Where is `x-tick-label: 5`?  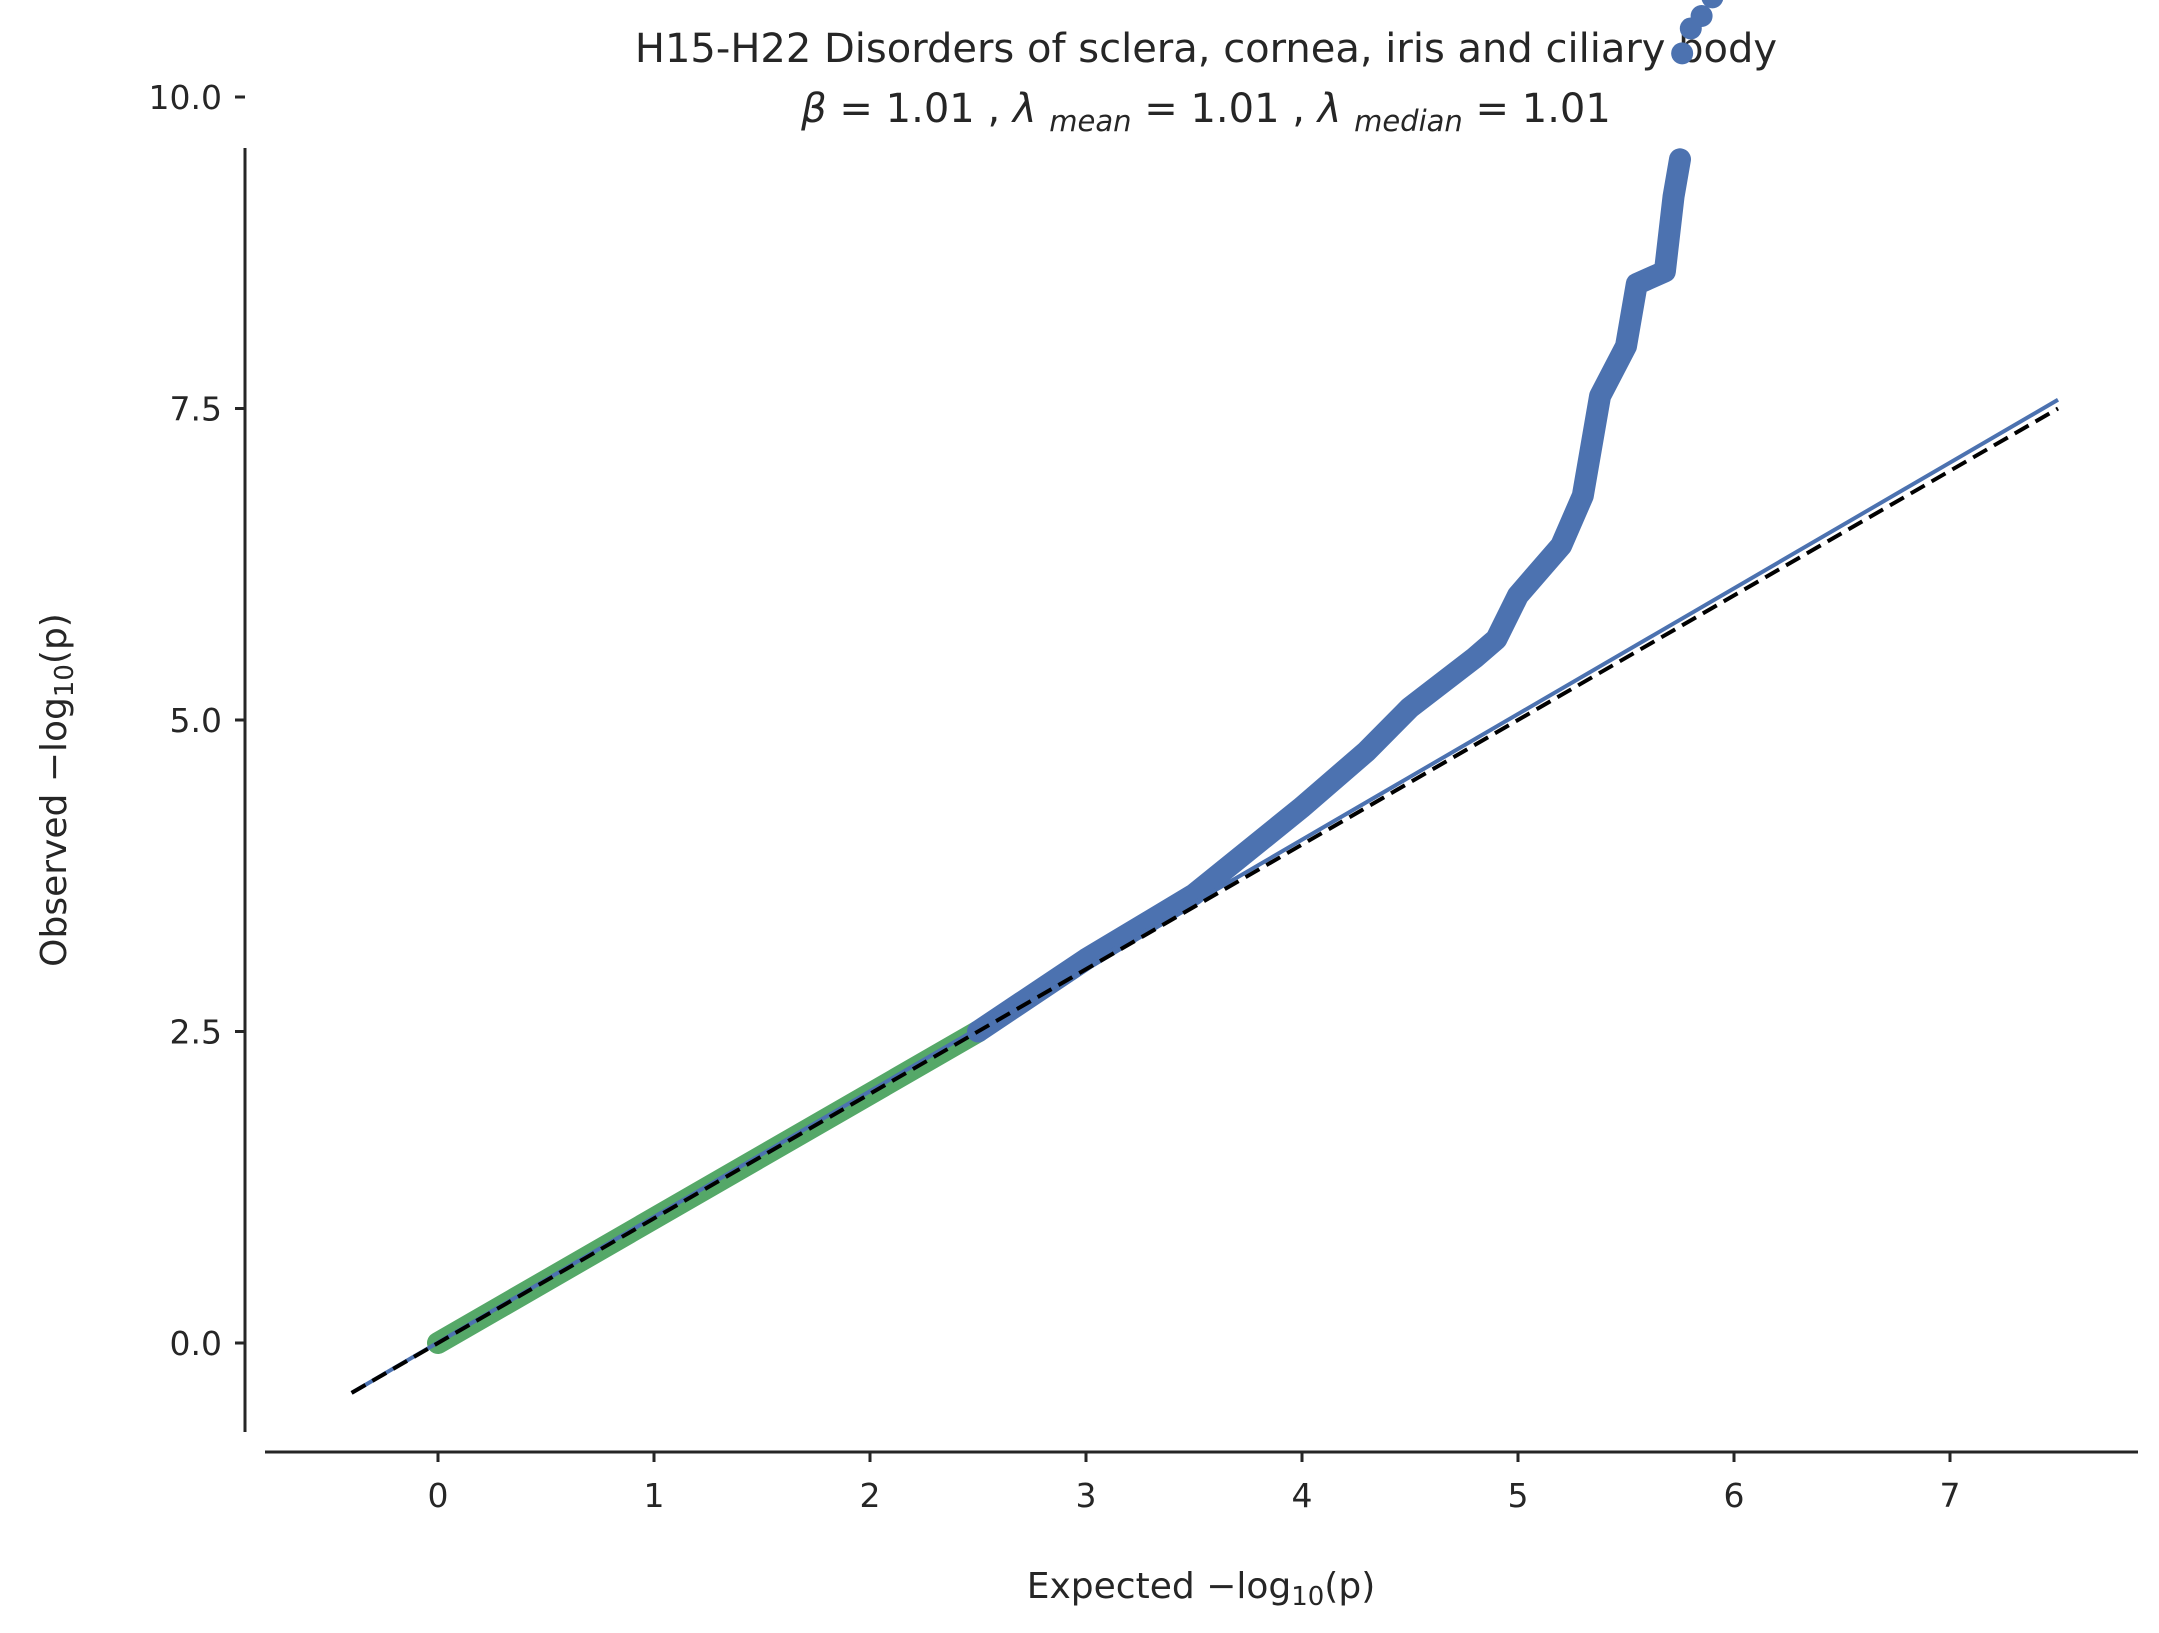
x-tick-label: 5 is located at coordinates (1518, 1495).